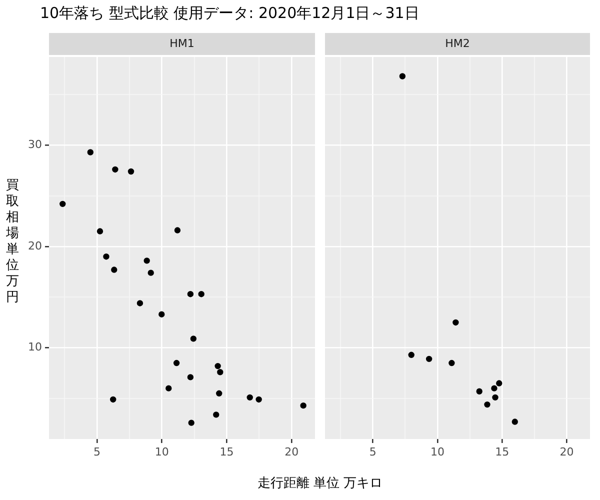 The width and height of the screenshot is (600, 500). Describe the element at coordinates (320, 483) in the screenshot. I see `x-axis-title: 走行距離 単位 万キロ` at that location.